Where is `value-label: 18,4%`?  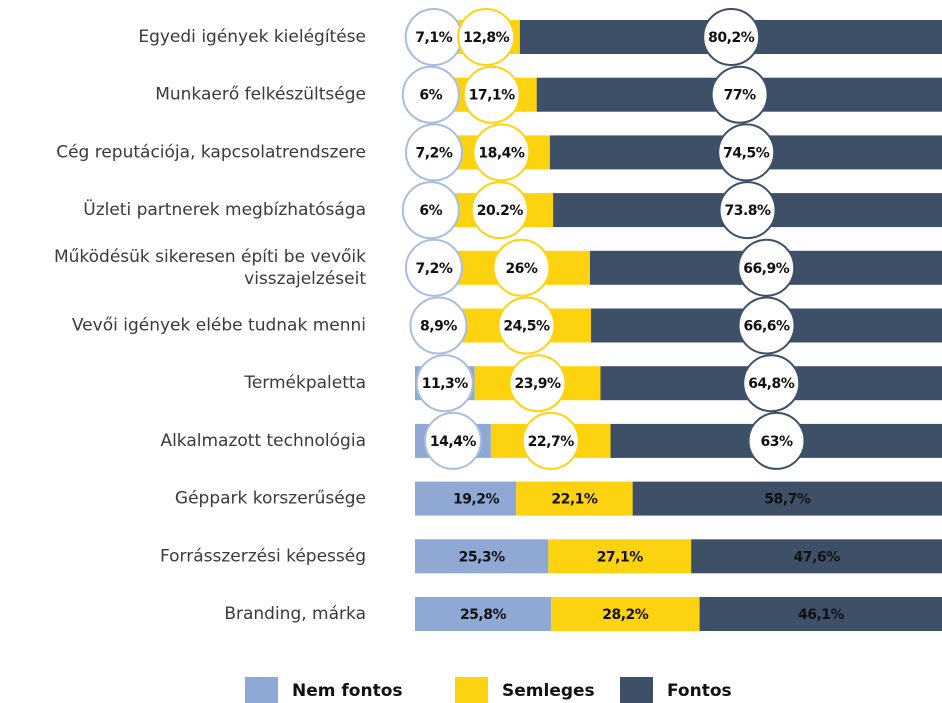 value-label: 18,4% is located at coordinates (501, 153).